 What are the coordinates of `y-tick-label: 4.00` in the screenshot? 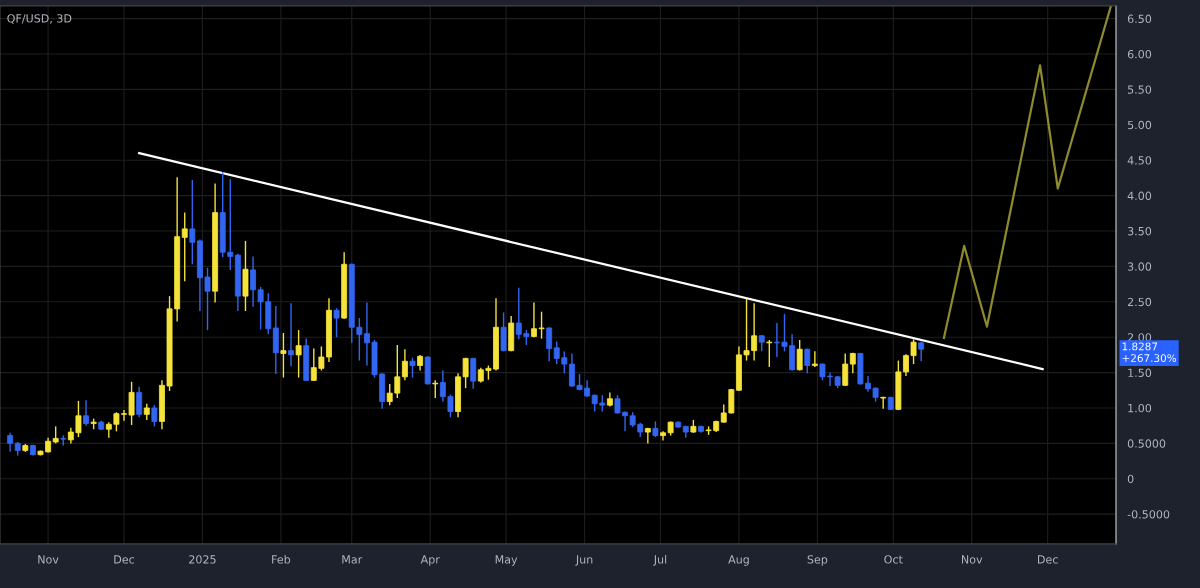 It's located at (1139, 195).